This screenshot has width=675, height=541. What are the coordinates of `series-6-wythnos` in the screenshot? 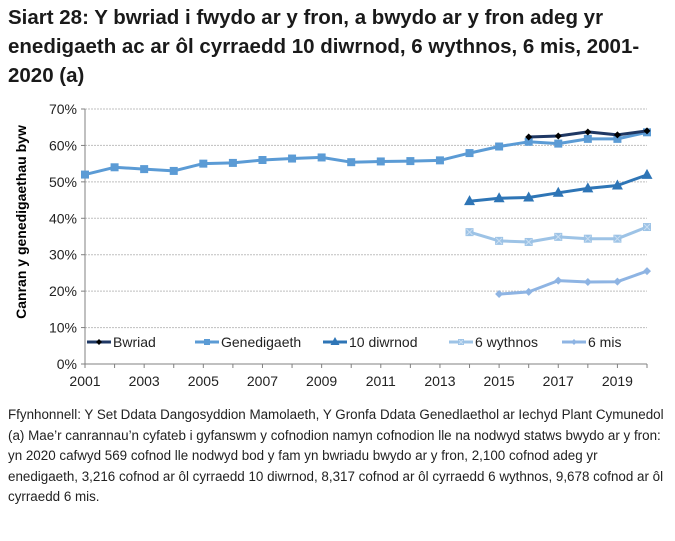 It's located at (558, 234).